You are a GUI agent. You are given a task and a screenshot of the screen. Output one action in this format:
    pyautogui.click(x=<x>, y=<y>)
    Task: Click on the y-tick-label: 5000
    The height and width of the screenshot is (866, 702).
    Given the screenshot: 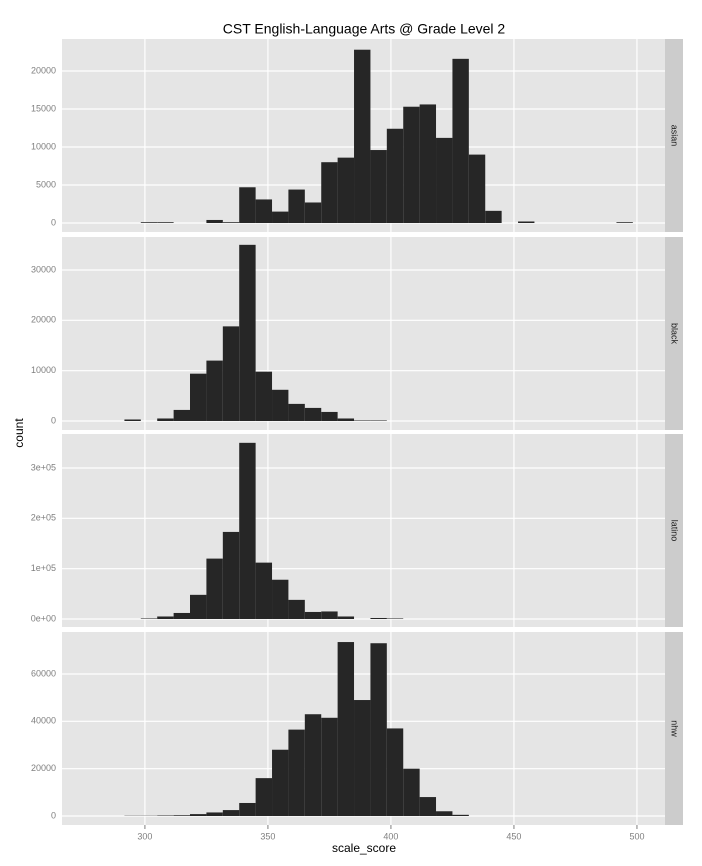 What is the action you would take?
    pyautogui.click(x=46, y=184)
    